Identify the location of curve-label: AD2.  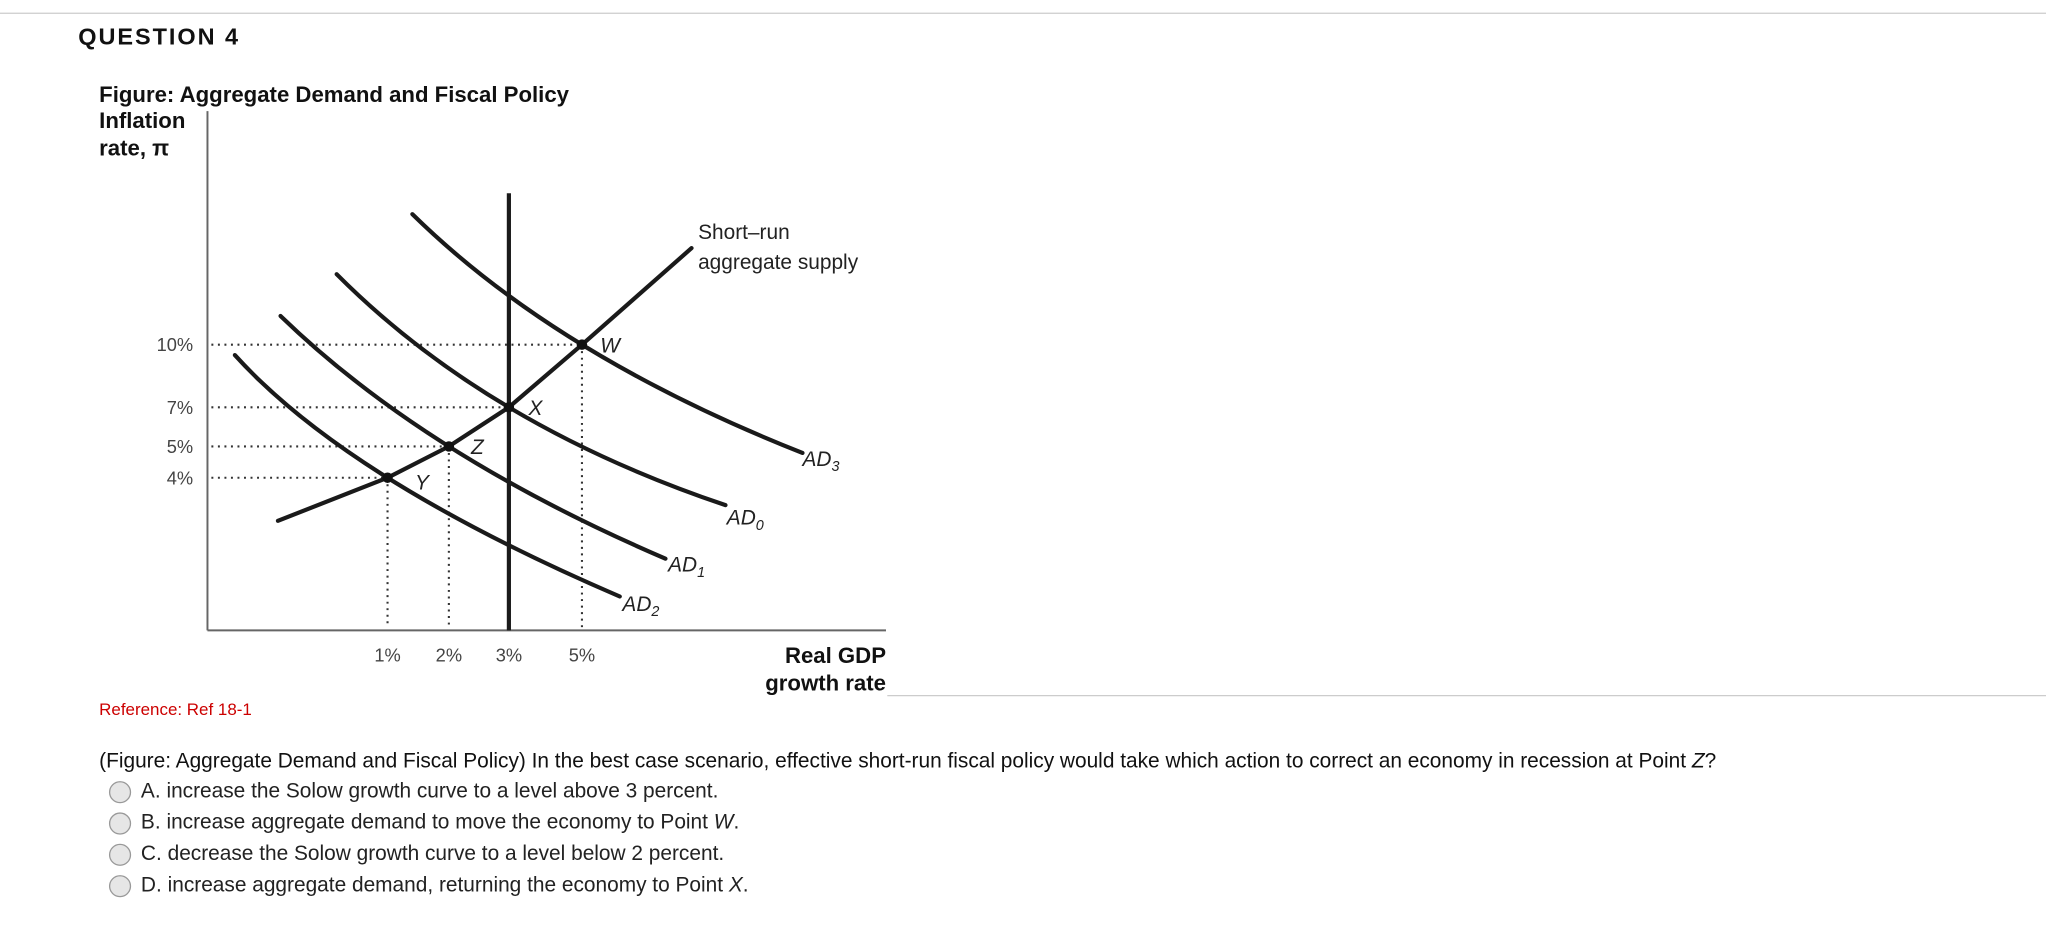
(639, 606).